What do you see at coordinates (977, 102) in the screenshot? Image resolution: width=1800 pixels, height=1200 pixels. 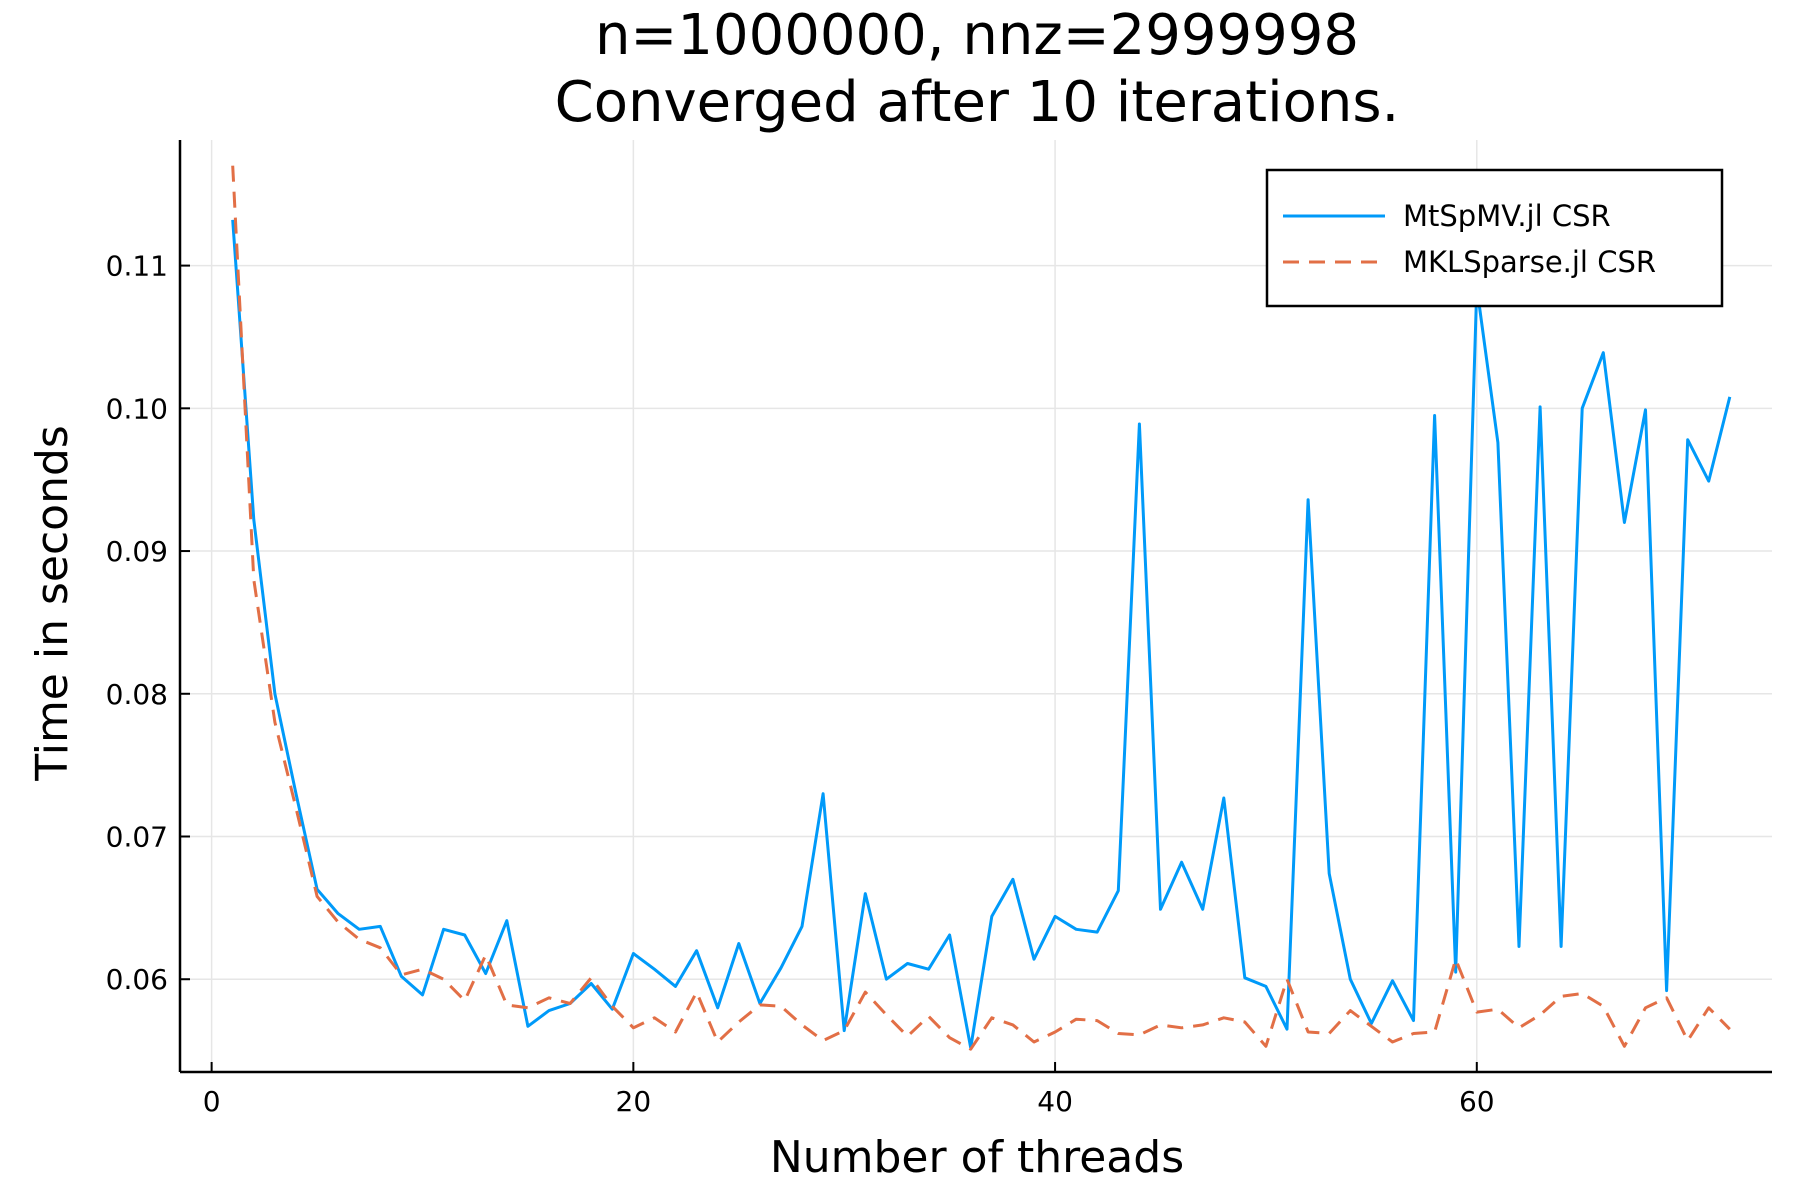 I see `chart-title-line-2: Converged after 10 iterations.` at bounding box center [977, 102].